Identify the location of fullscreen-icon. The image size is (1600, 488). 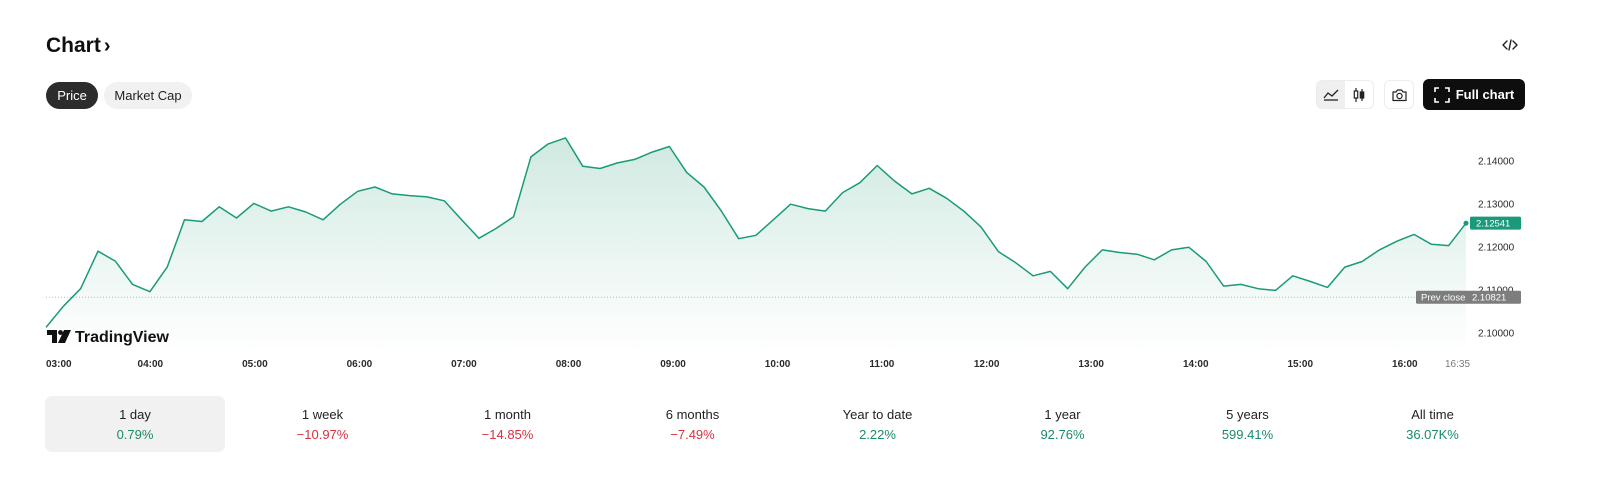
(1441, 94).